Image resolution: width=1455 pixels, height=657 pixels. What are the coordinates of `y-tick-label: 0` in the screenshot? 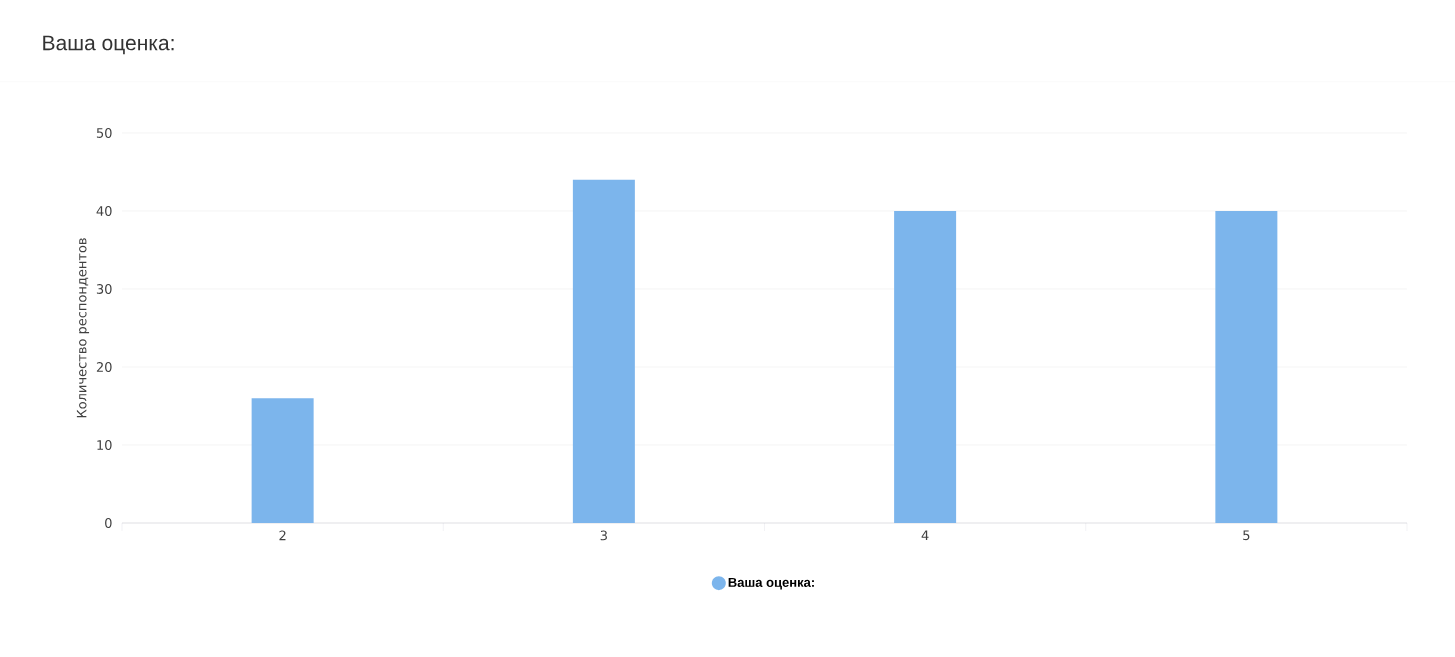 It's located at (108, 523).